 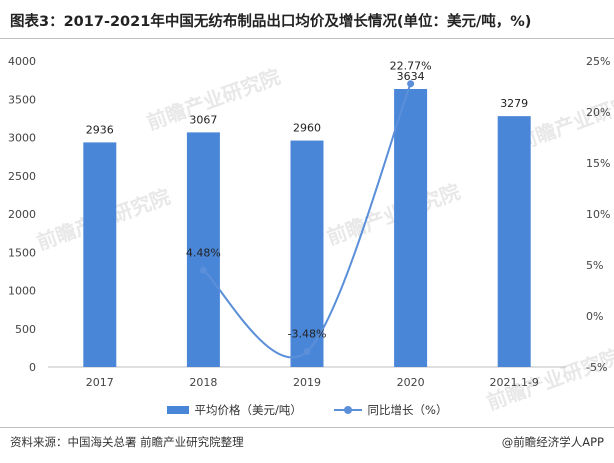 What do you see at coordinates (307, 427) in the screenshot?
I see `footer-divider` at bounding box center [307, 427].